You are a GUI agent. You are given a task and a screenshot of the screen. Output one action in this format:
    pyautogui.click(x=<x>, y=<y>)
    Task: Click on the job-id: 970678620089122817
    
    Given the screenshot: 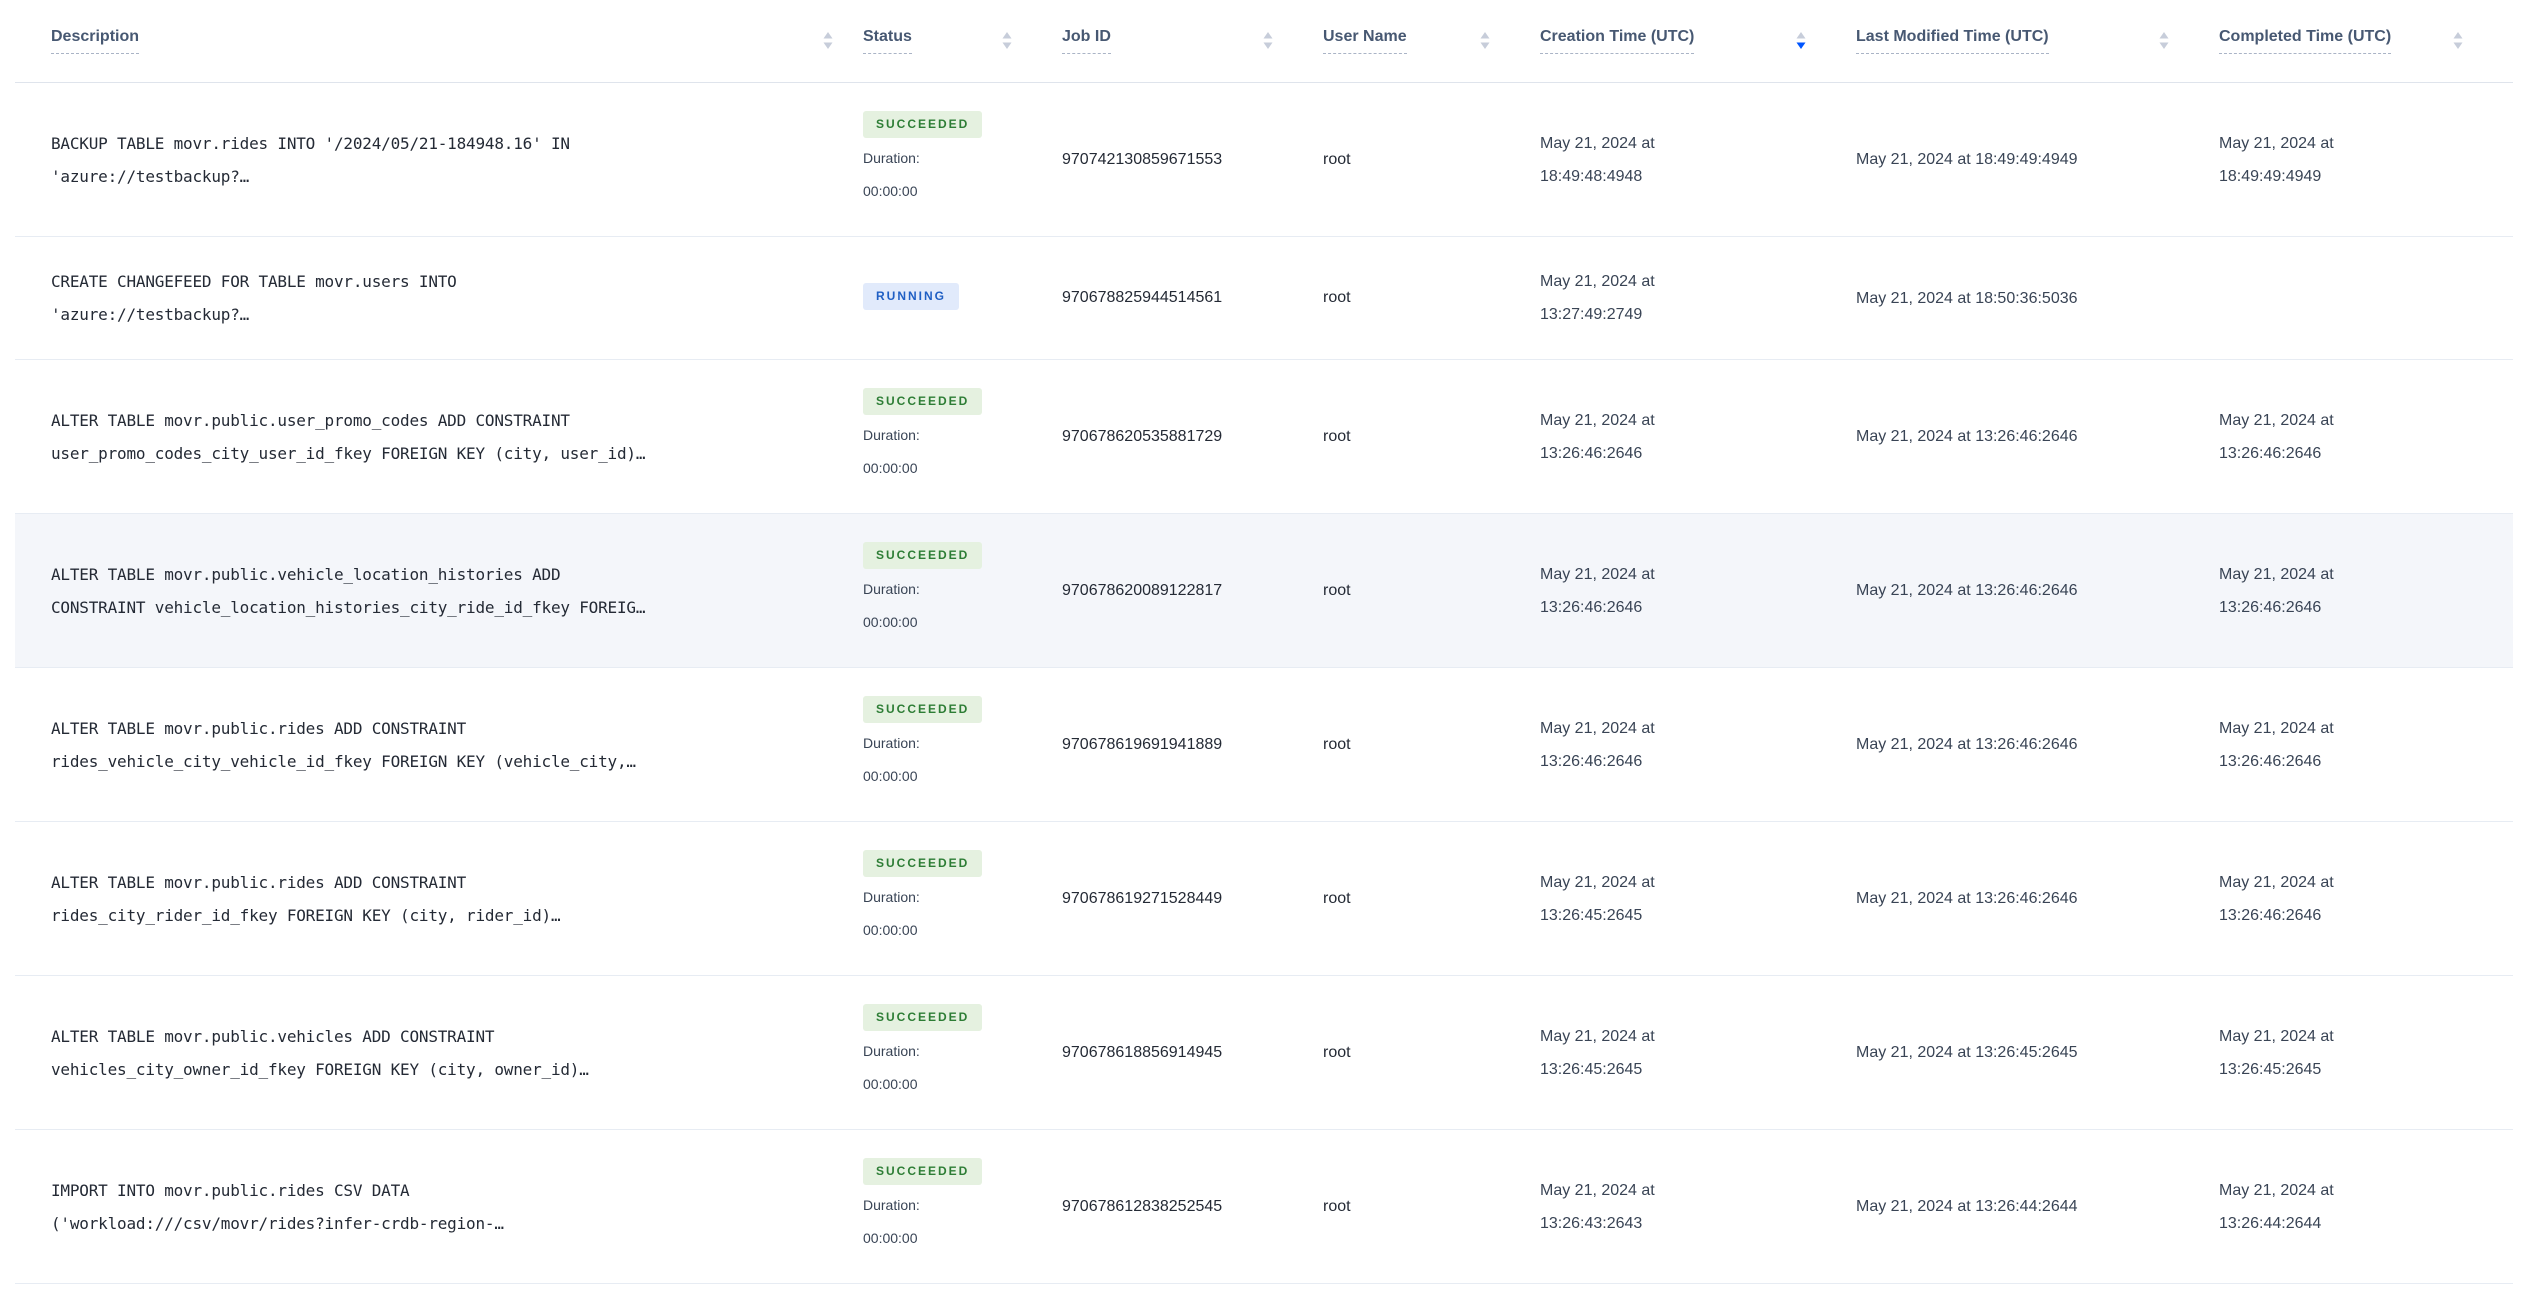 What is the action you would take?
    pyautogui.click(x=1142, y=590)
    